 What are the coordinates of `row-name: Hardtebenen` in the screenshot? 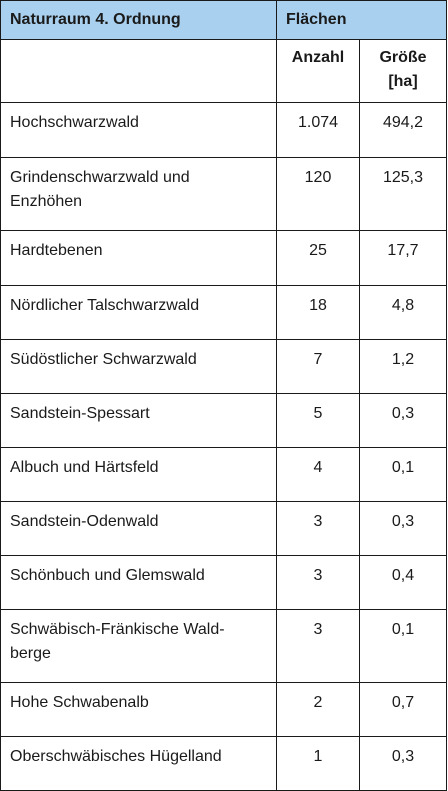 It's located at (138, 258).